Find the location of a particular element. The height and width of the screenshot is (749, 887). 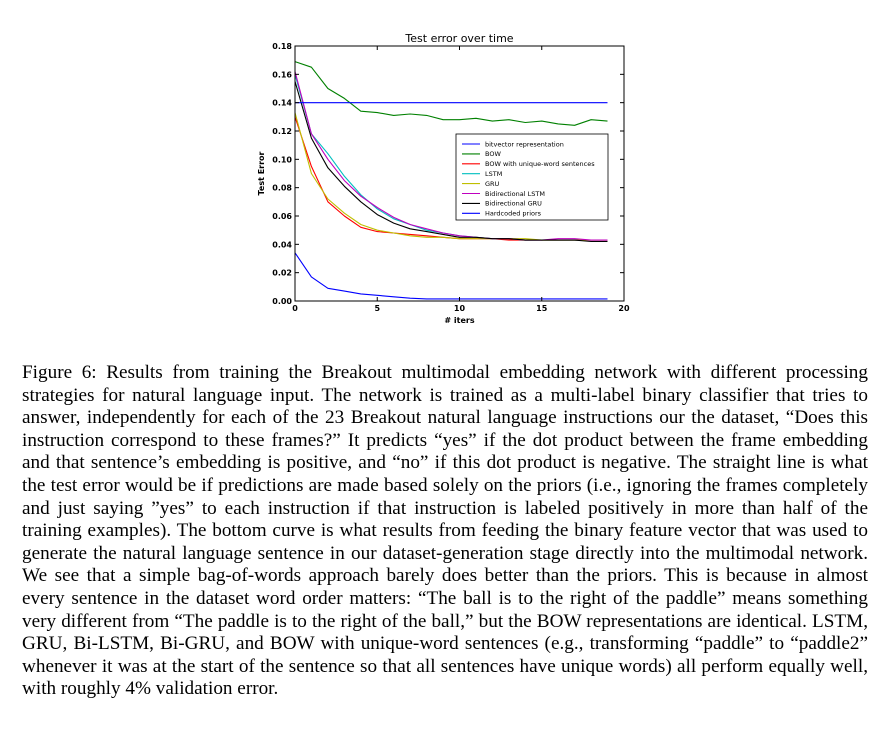

y-tick-label: 0.04 is located at coordinates (282, 244).